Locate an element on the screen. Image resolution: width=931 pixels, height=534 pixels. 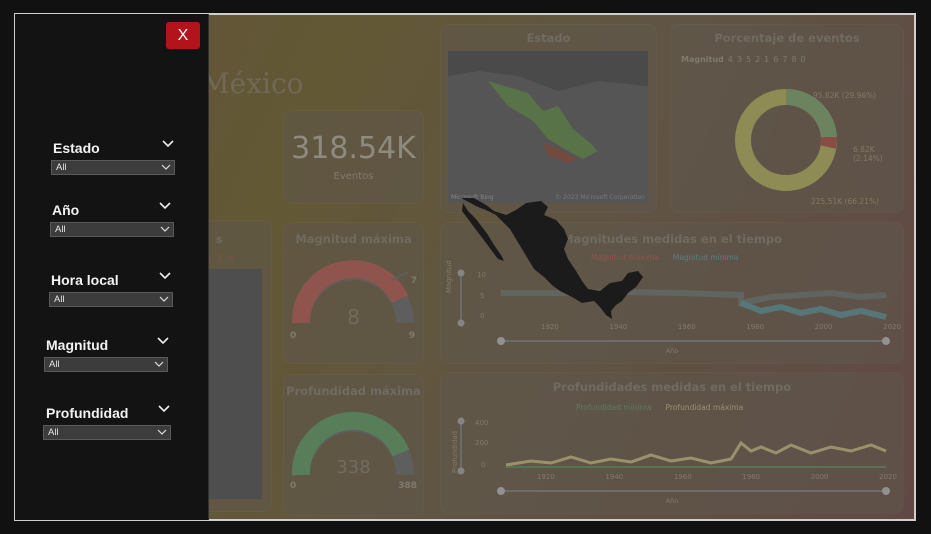
kpi-label: Eventos is located at coordinates (353, 176).